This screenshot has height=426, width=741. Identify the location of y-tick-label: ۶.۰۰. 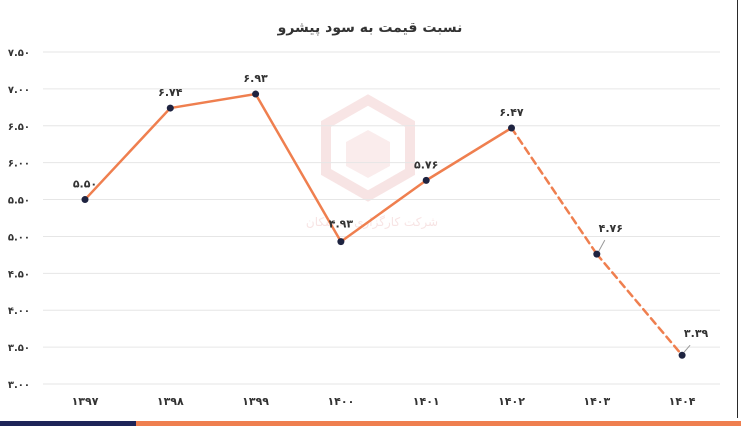
(19, 164).